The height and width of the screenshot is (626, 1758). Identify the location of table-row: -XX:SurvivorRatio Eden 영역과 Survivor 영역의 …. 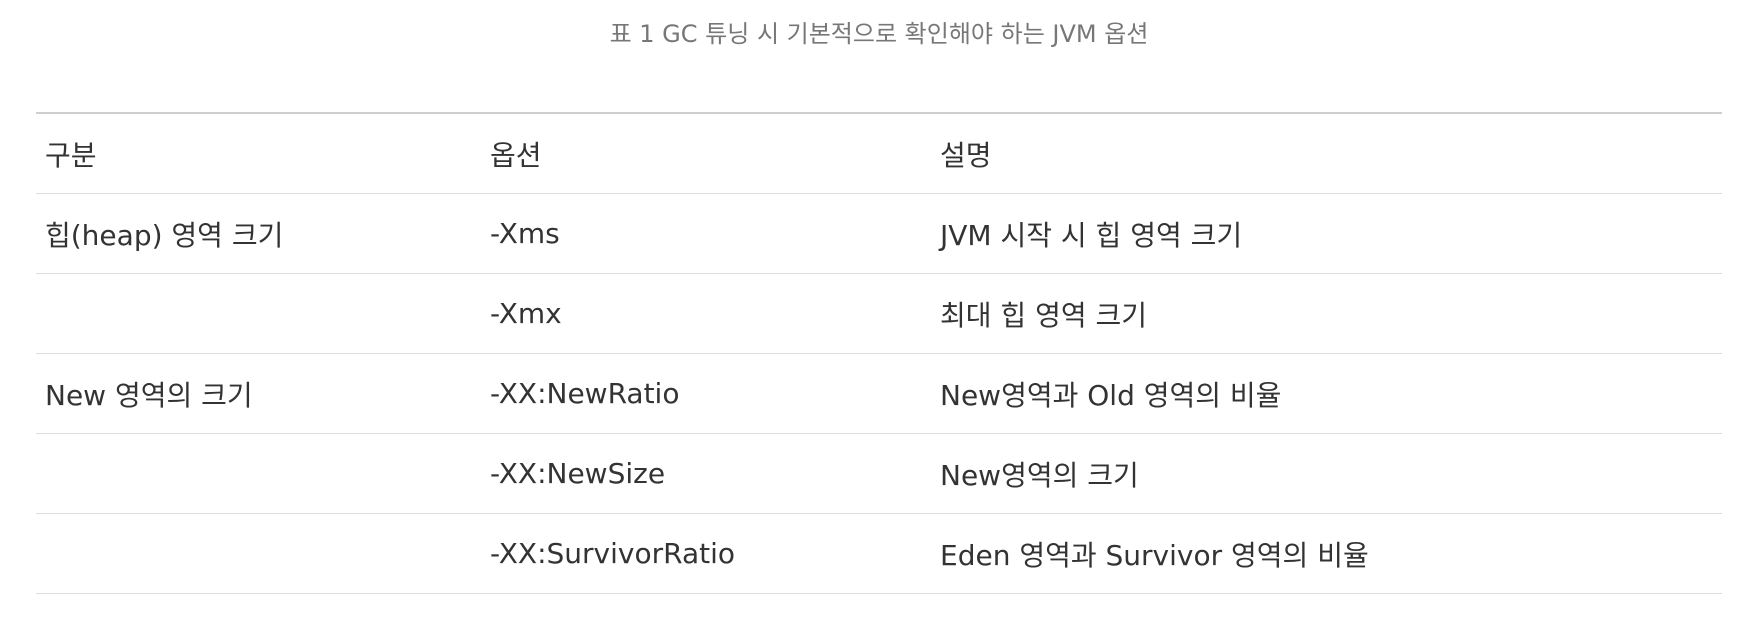
(879, 554).